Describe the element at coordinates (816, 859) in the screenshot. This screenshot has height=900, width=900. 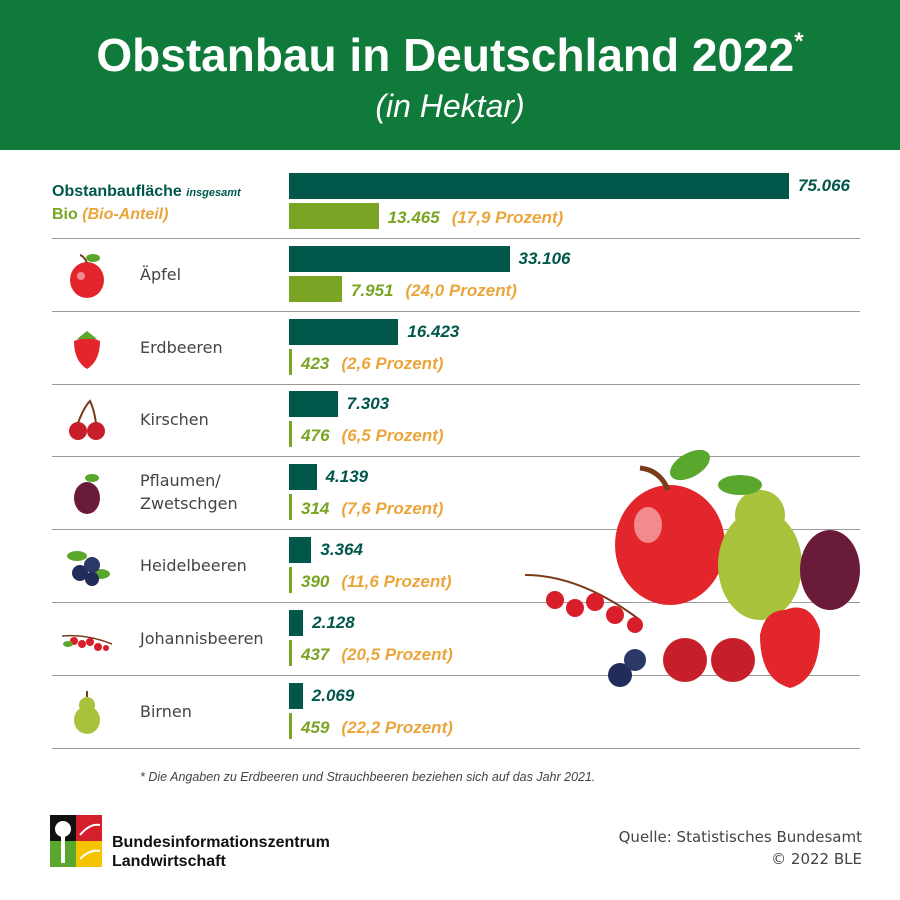
I see `copyright: © 2022 BLE` at that location.